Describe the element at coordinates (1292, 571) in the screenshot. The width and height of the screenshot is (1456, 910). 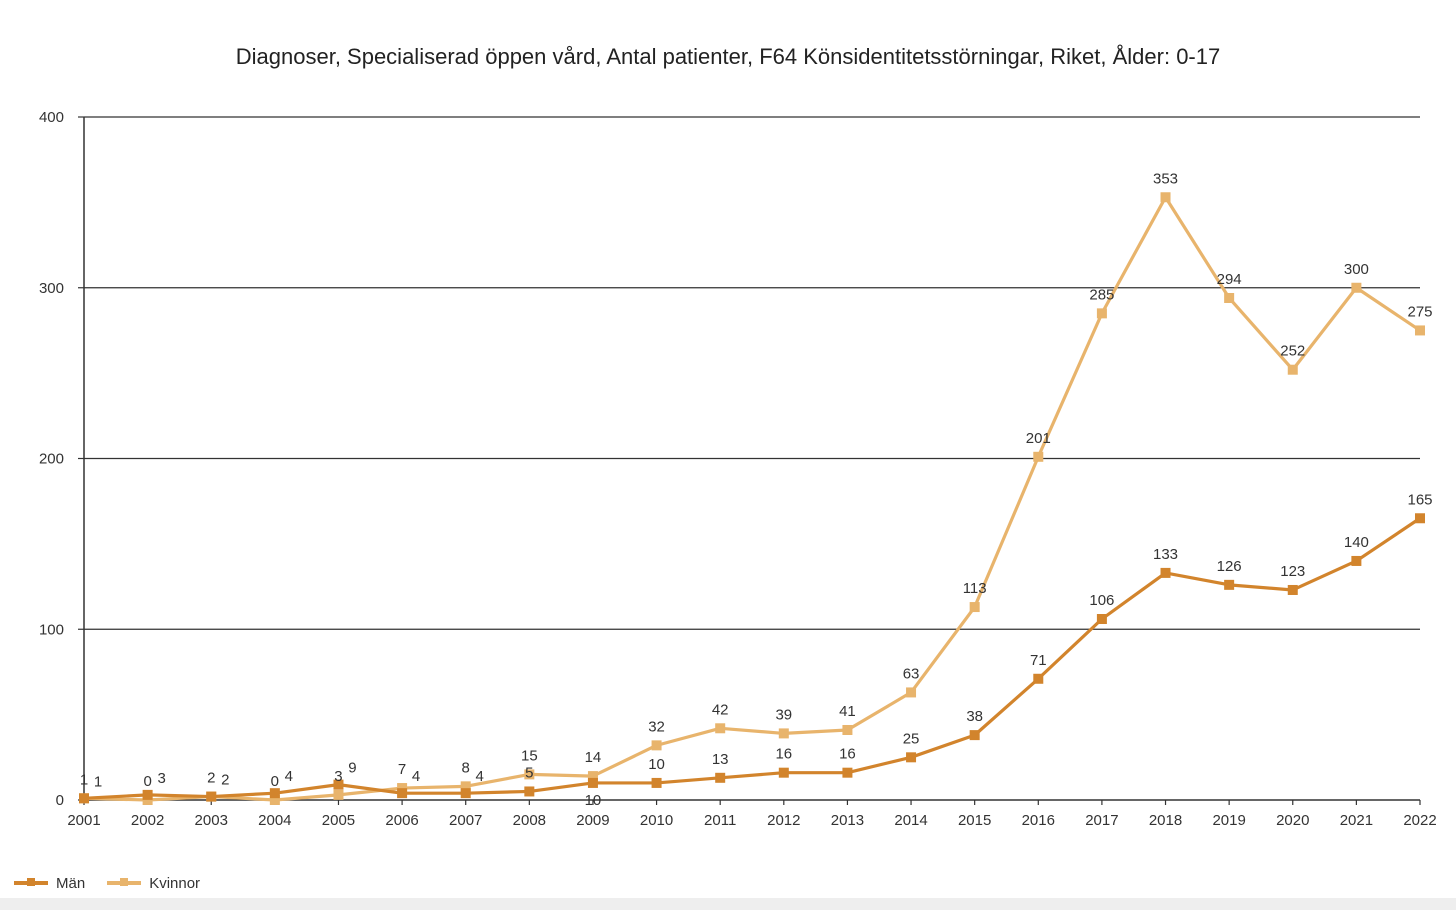
I see `value-label-men-2020: 123` at that location.